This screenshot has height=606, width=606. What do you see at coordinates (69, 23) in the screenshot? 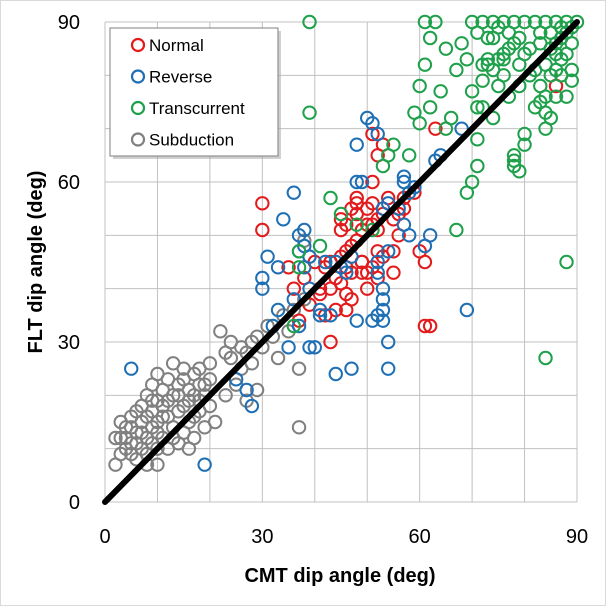
I see `y-tick-label: 90` at bounding box center [69, 23].